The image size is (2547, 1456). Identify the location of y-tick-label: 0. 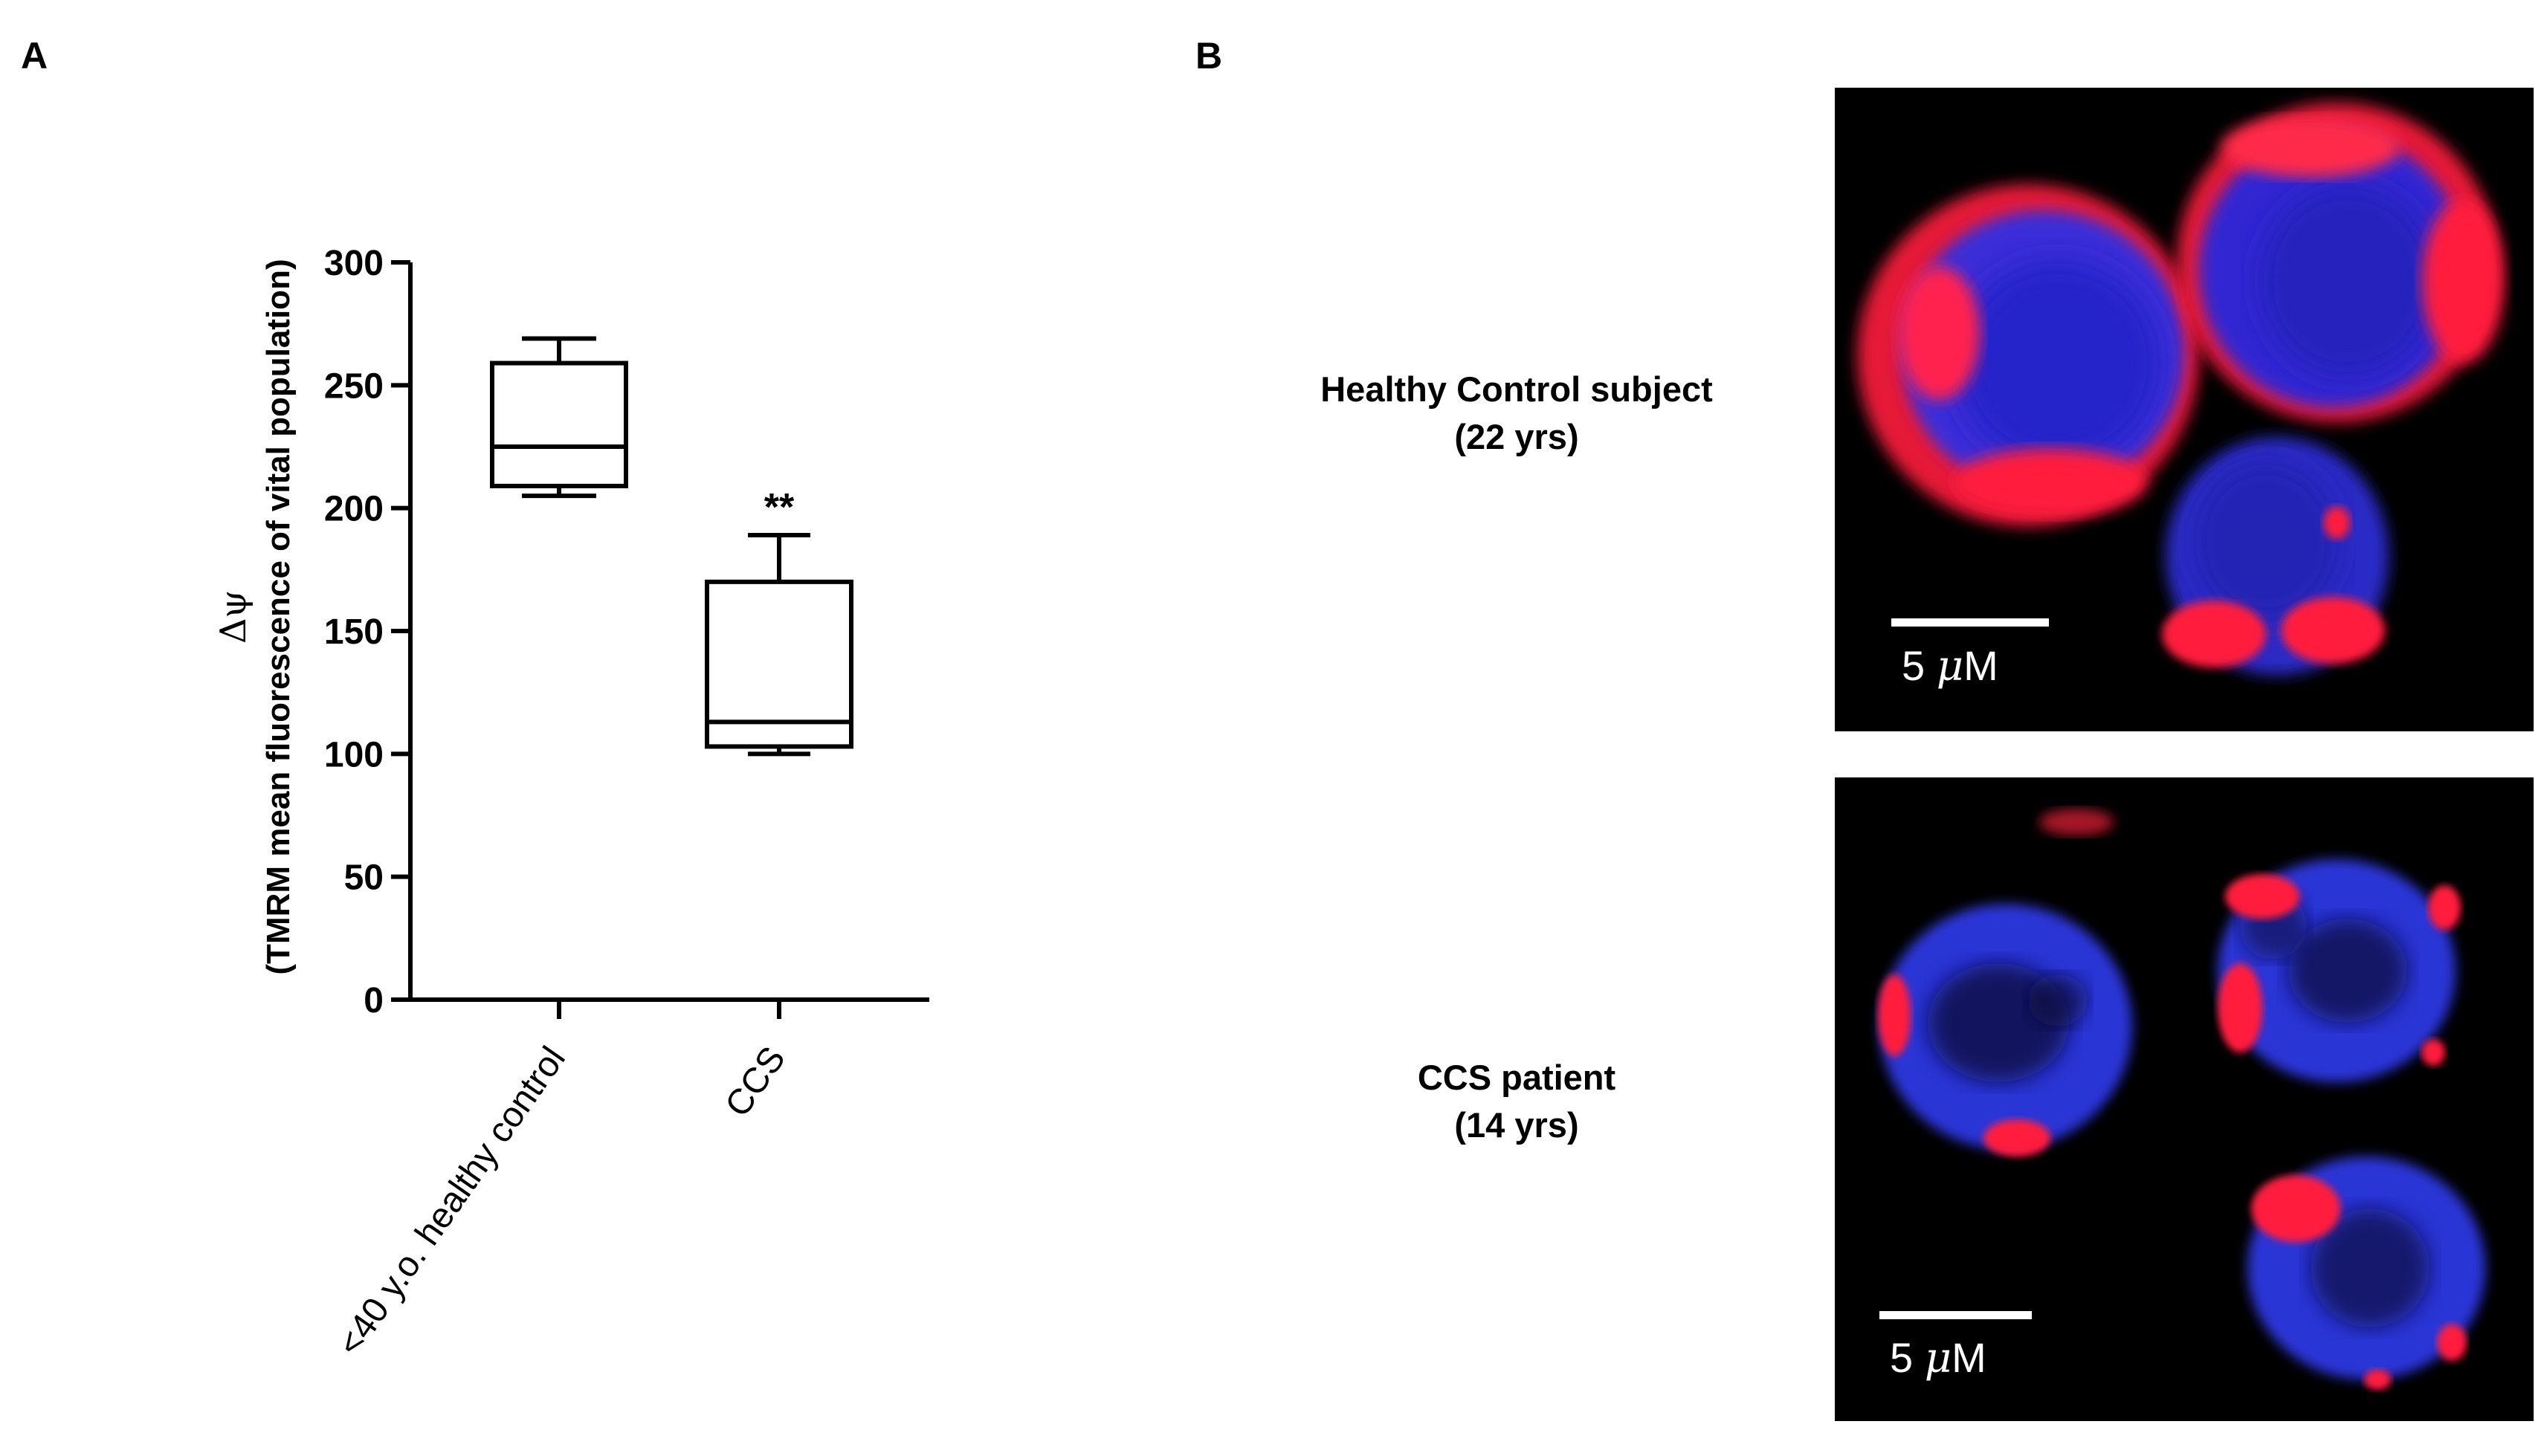
(374, 1000).